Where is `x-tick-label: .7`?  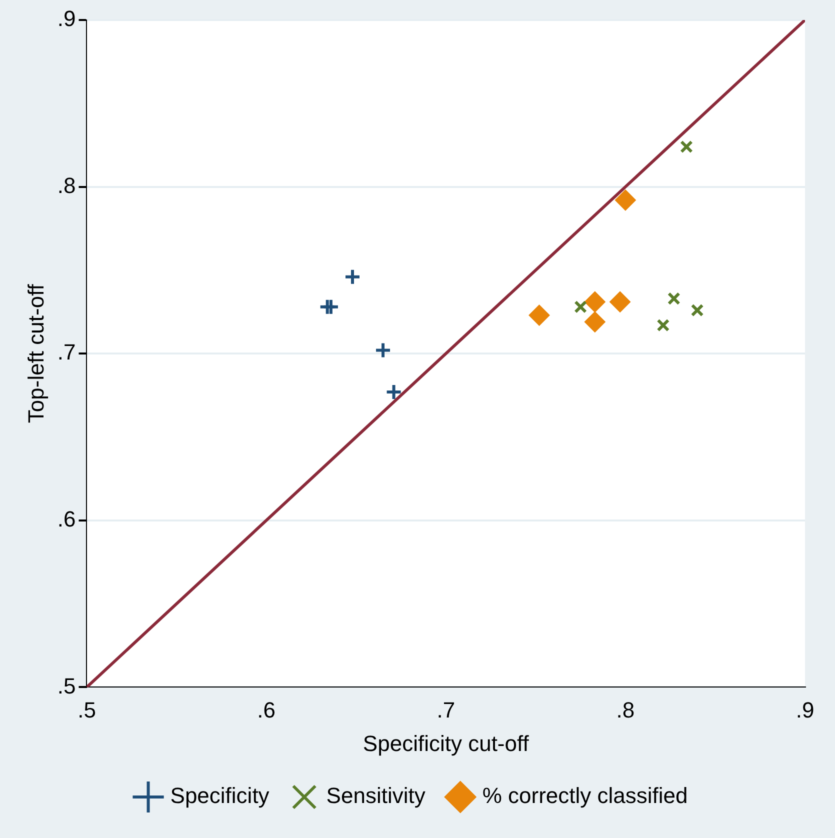
x-tick-label: .7 is located at coordinates (446, 709).